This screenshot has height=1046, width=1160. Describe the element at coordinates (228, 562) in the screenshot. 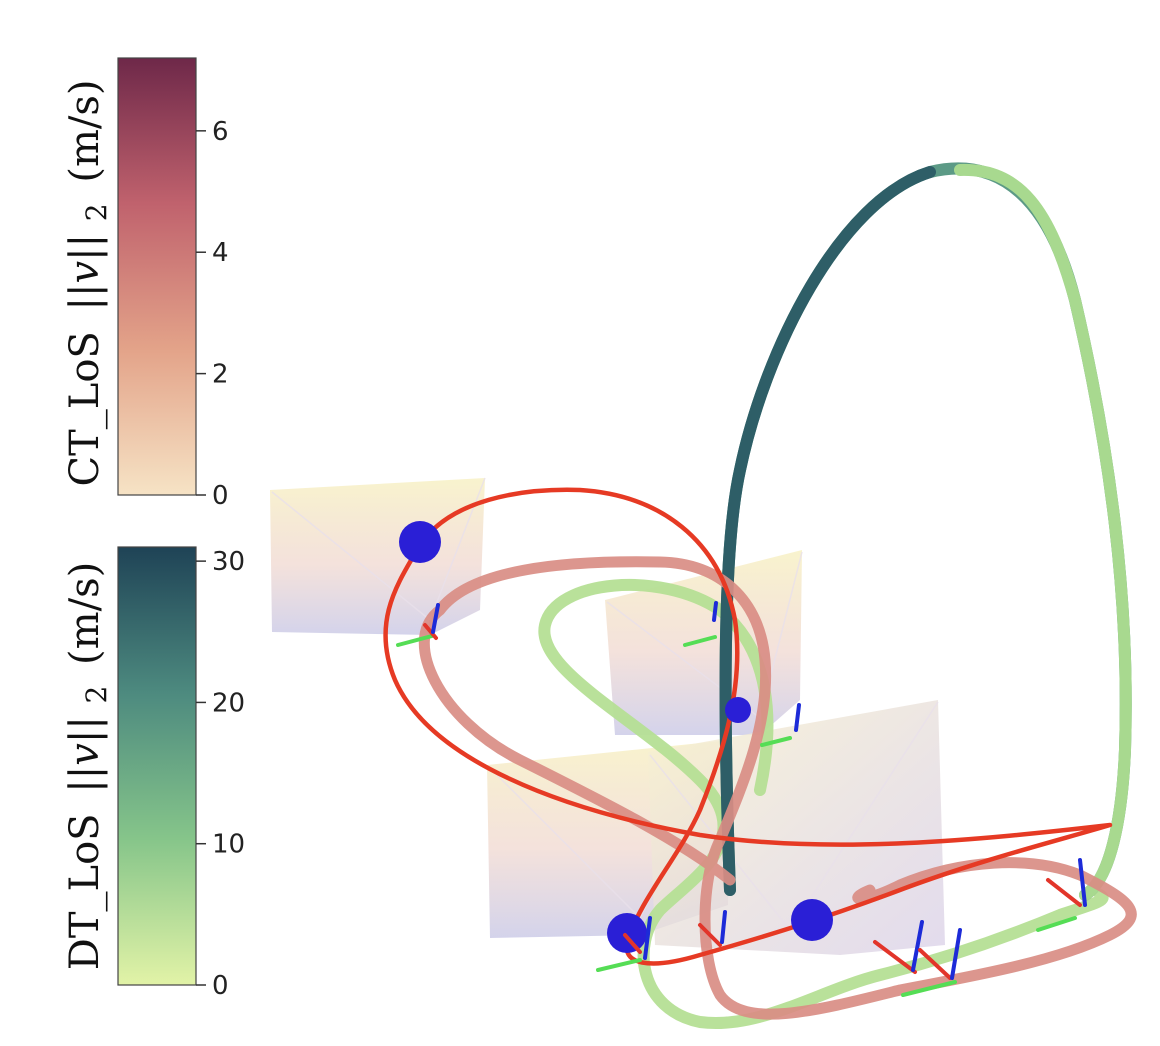

I see `colorbar-dt-tick-label-30: 30` at that location.